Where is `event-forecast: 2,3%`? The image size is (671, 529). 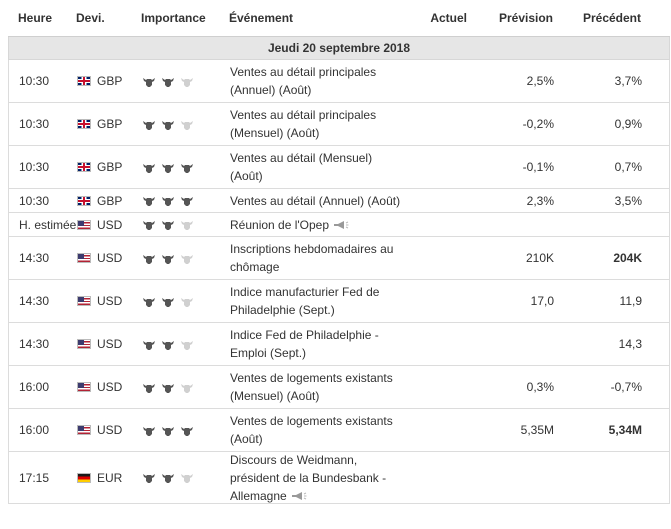 event-forecast: 2,3% is located at coordinates (540, 200).